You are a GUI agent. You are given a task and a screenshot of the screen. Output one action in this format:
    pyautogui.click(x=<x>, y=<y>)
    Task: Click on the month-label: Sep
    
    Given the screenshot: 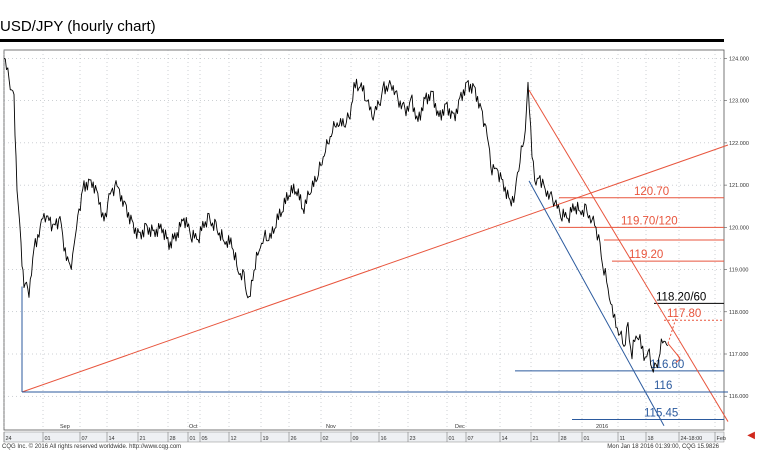 What is the action you would take?
    pyautogui.click(x=65, y=427)
    